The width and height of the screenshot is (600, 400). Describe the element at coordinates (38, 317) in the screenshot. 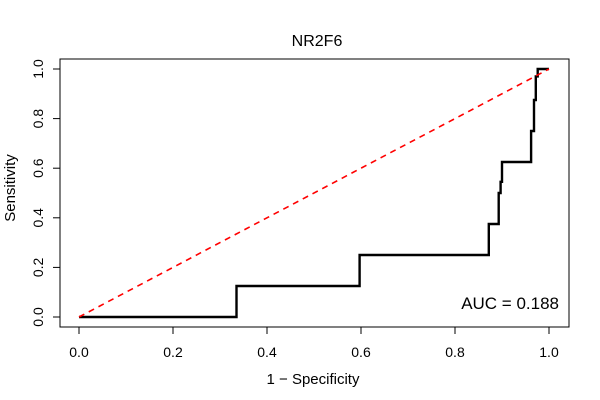

I see `y-tick-label: 0.0` at that location.